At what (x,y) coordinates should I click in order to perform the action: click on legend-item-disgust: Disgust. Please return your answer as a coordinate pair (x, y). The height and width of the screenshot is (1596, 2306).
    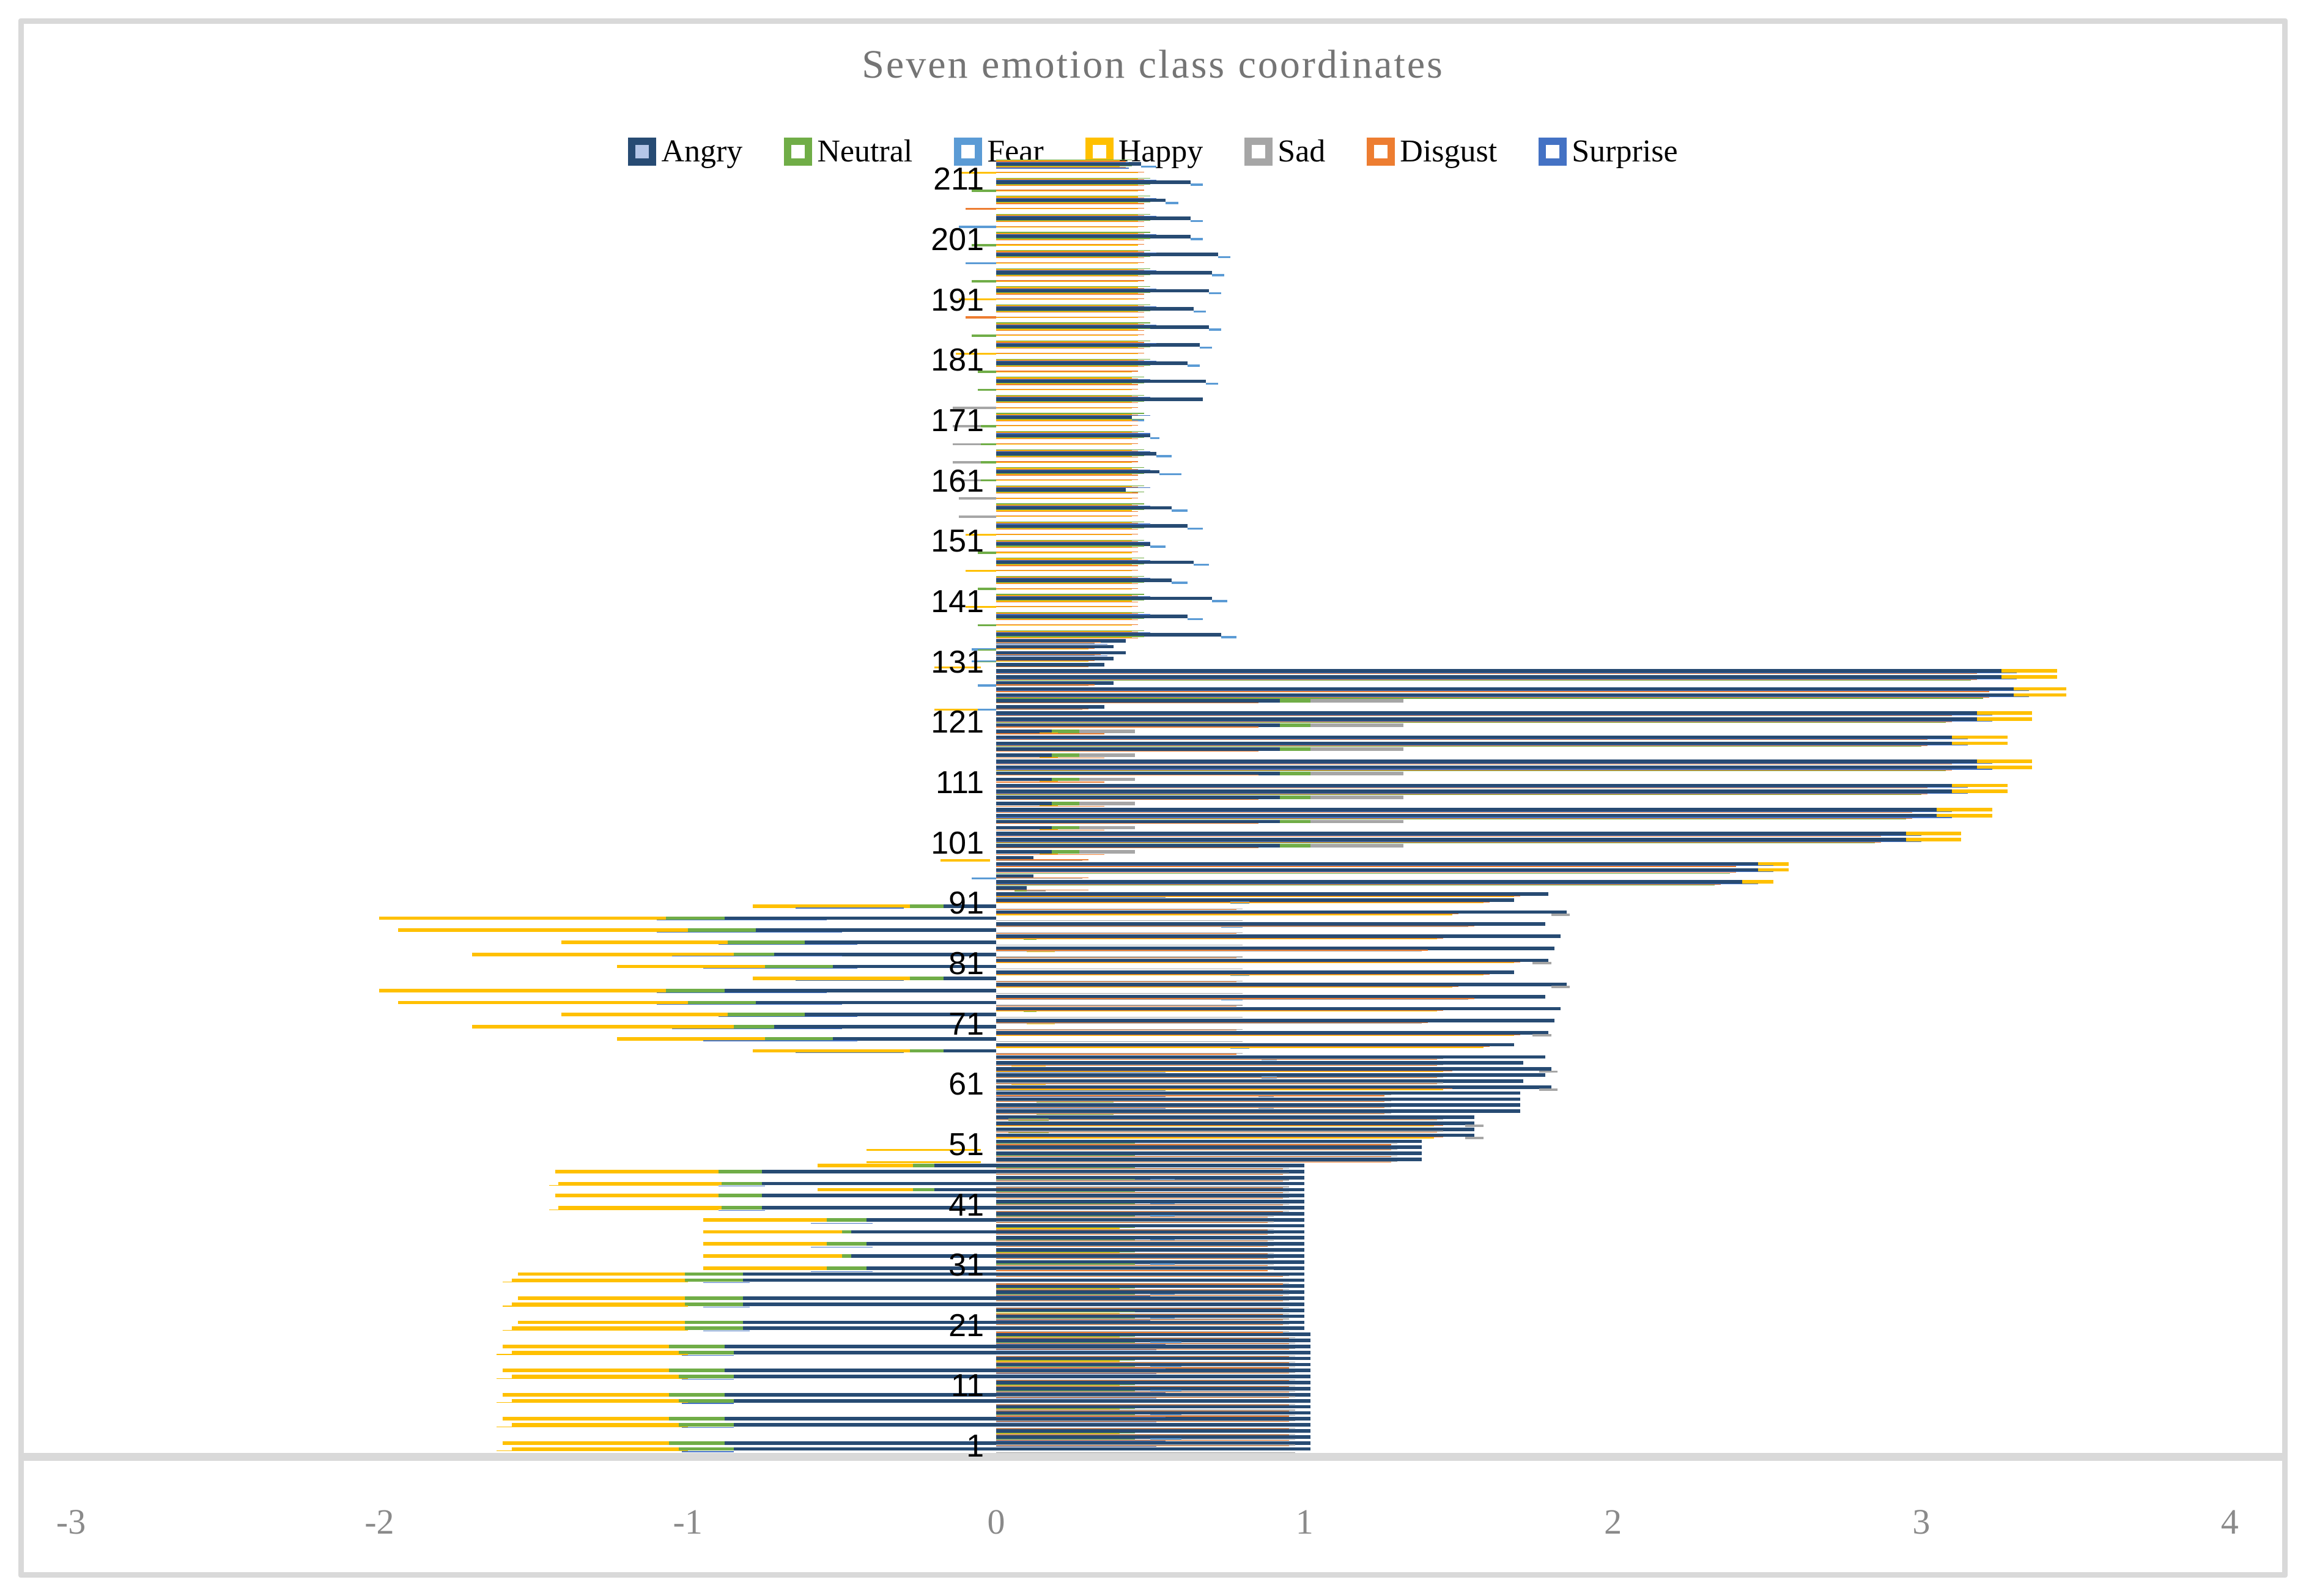
    Looking at the image, I should click on (1432, 151).